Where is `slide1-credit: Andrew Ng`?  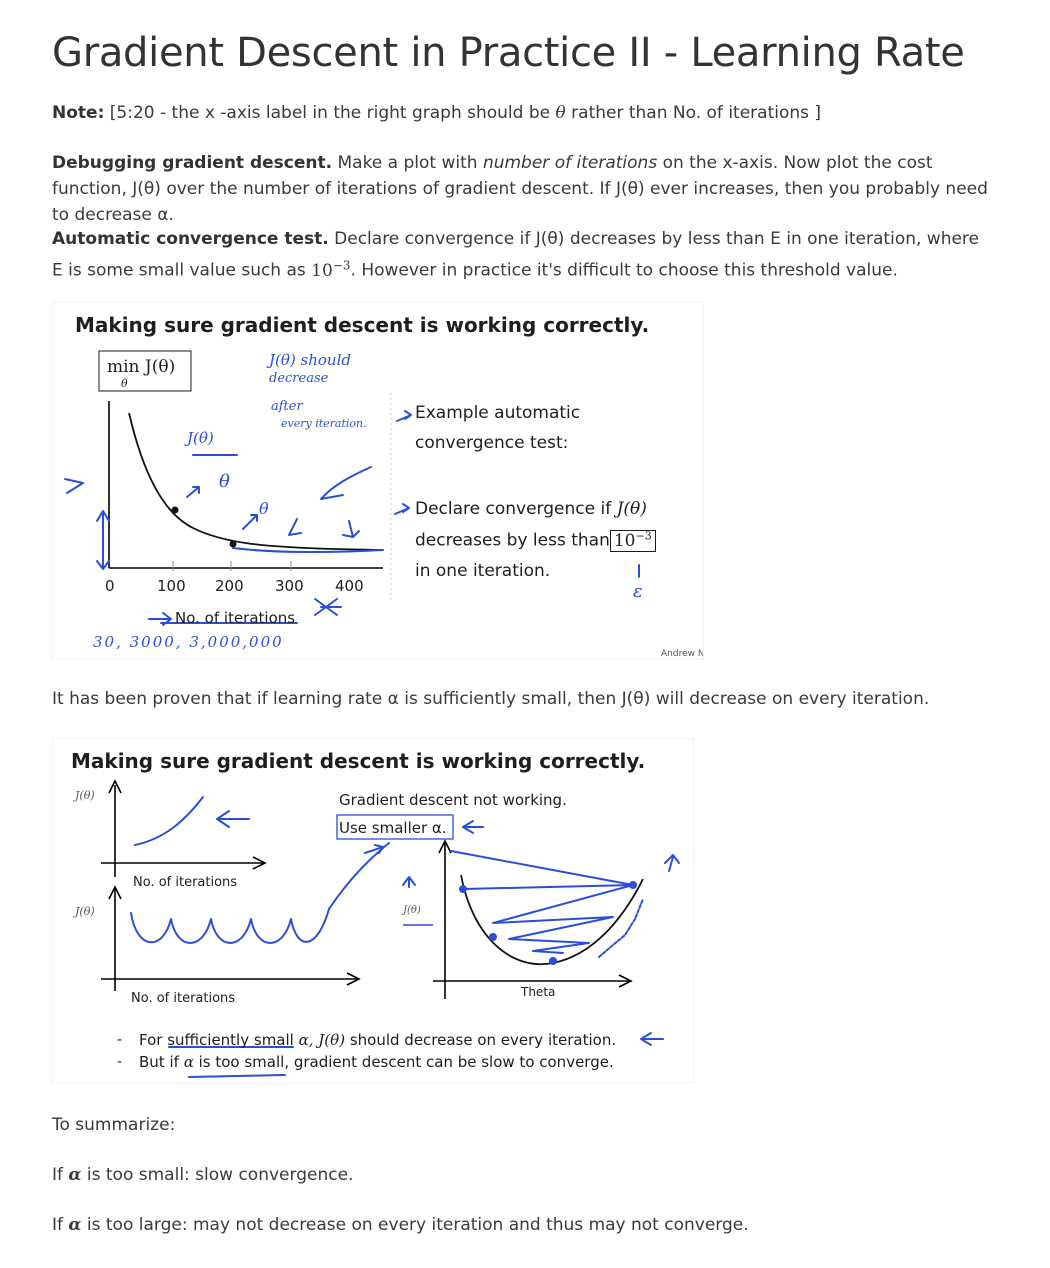 slide1-credit: Andrew Ng is located at coordinates (682, 654).